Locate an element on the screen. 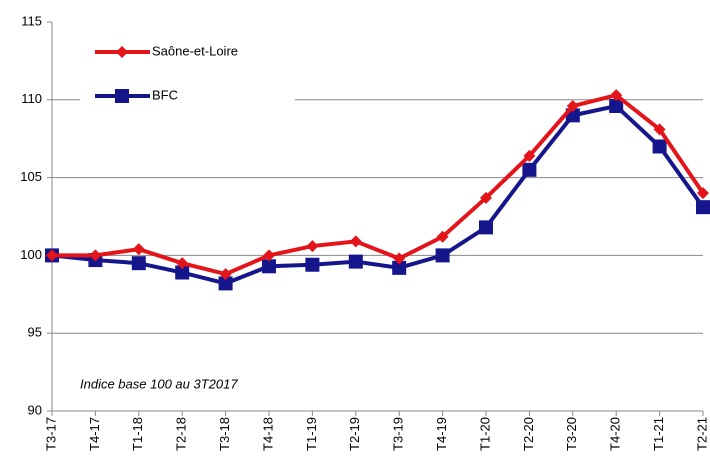  x-tick-label: T3-20 is located at coordinates (571, 434).